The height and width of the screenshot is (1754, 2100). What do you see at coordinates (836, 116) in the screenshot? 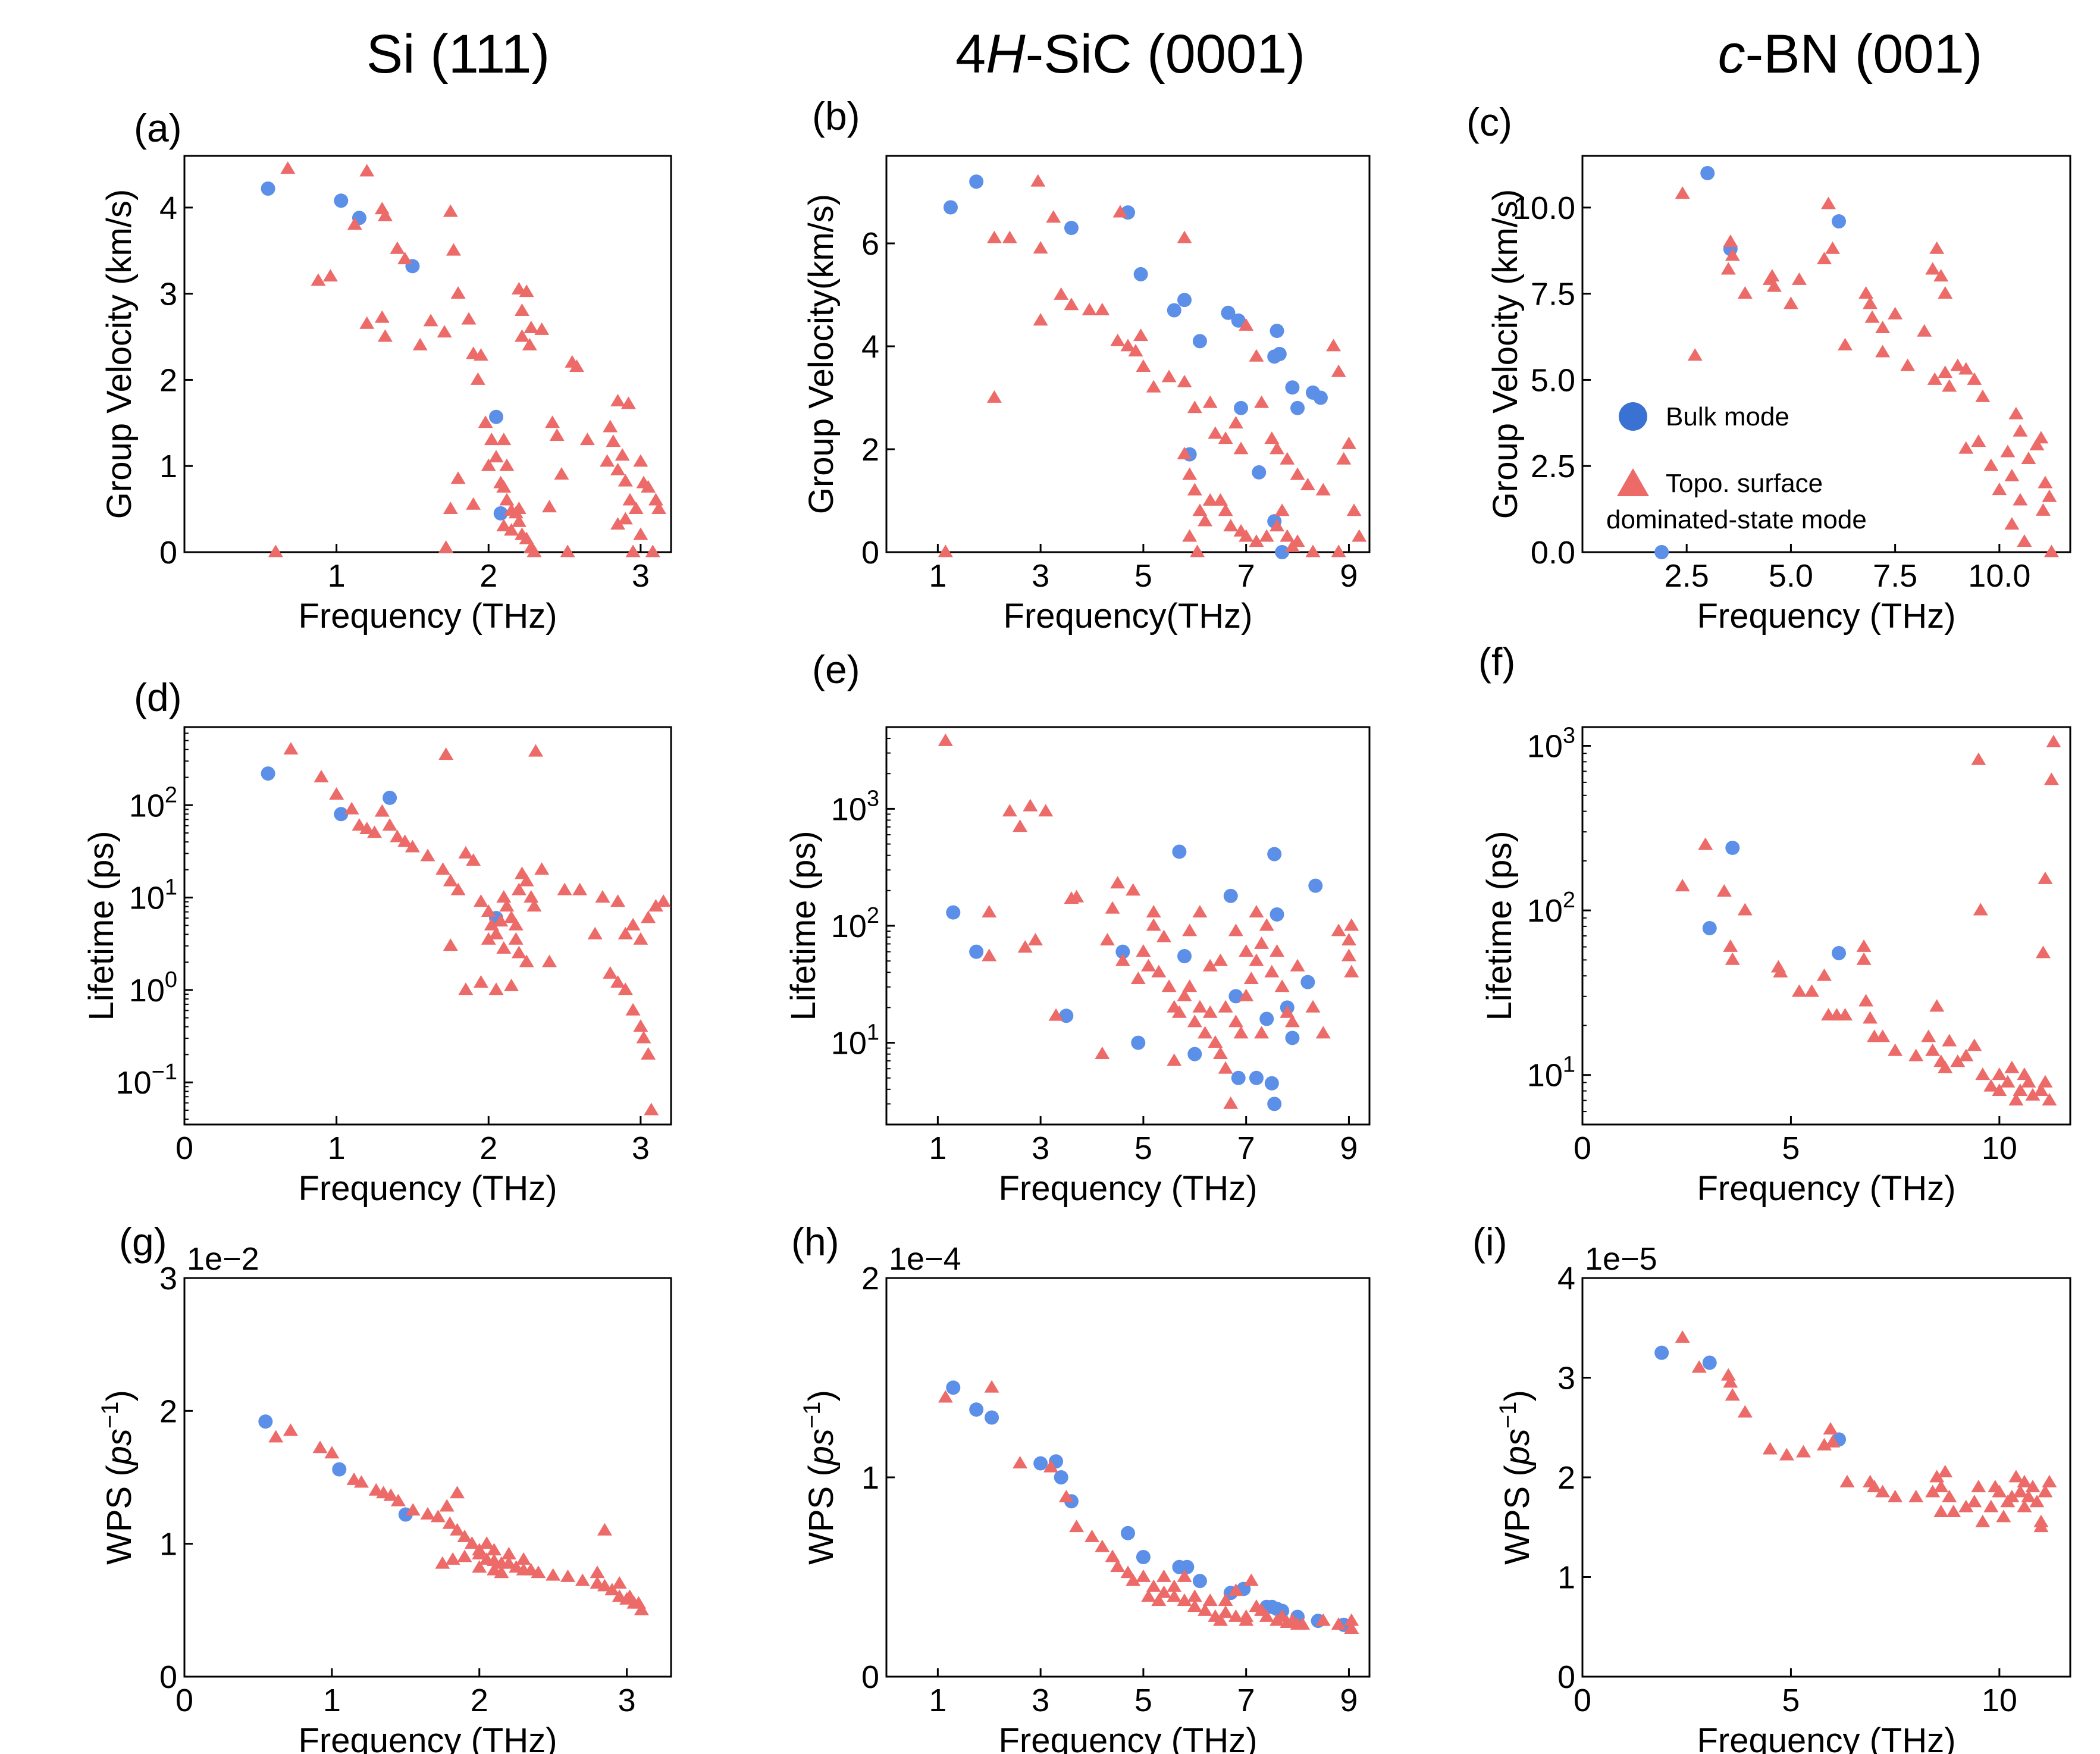
I see `panel-label: (b)` at bounding box center [836, 116].